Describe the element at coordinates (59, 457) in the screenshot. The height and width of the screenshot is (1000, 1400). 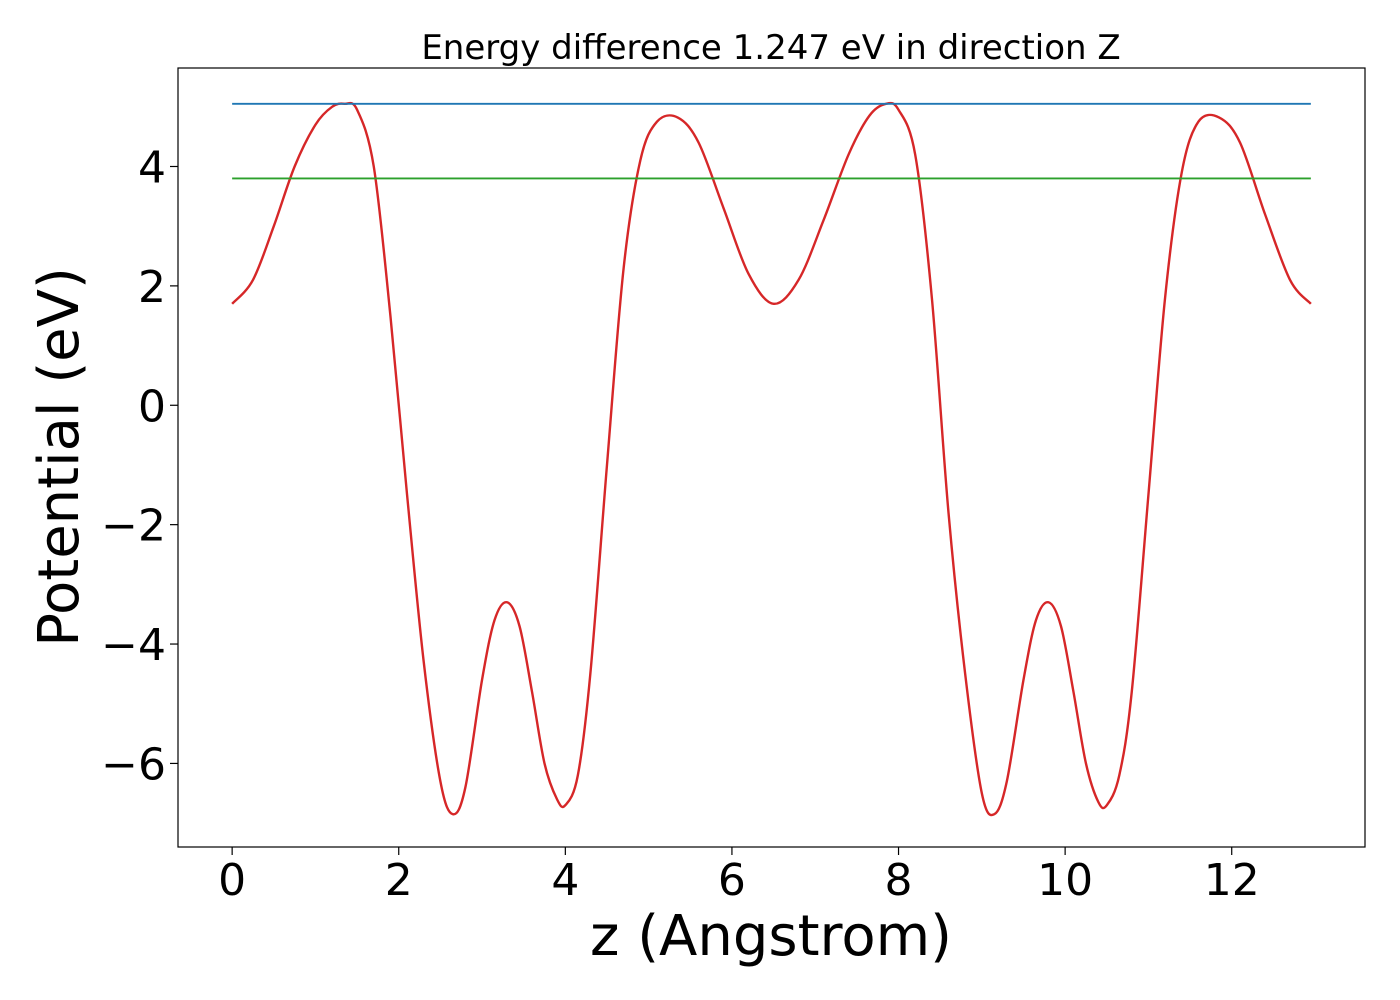
I see `y-axis-label: Potential (eV)` at that location.